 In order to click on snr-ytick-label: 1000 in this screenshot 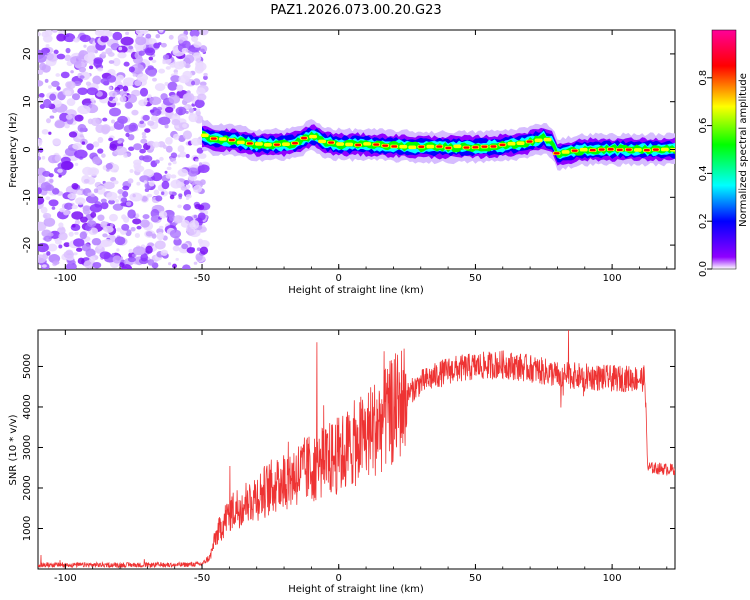, I will do `click(27, 528)`.